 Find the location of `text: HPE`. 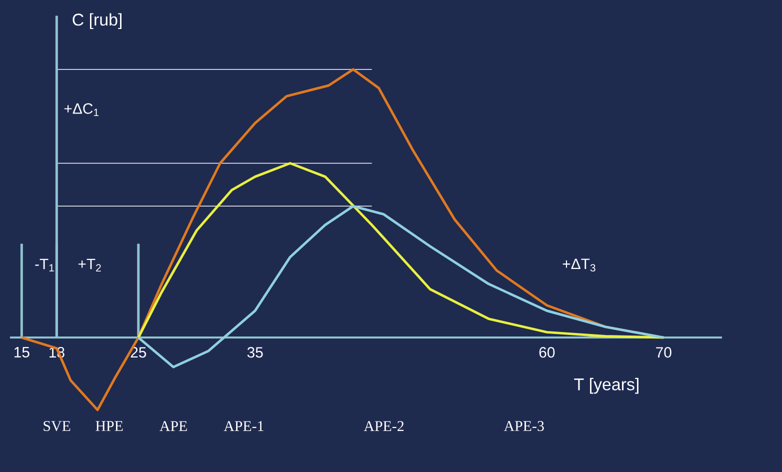

text: HPE is located at coordinates (109, 426).